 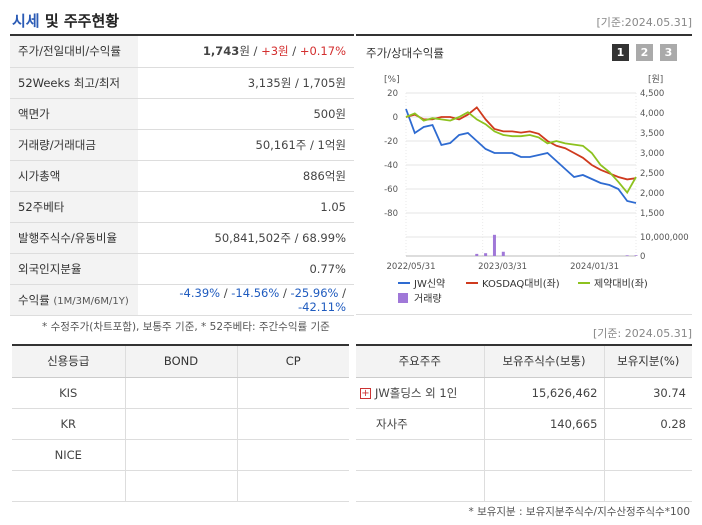 What do you see at coordinates (391, 142) in the screenshot?
I see `left-tick-label: -20` at bounding box center [391, 142].